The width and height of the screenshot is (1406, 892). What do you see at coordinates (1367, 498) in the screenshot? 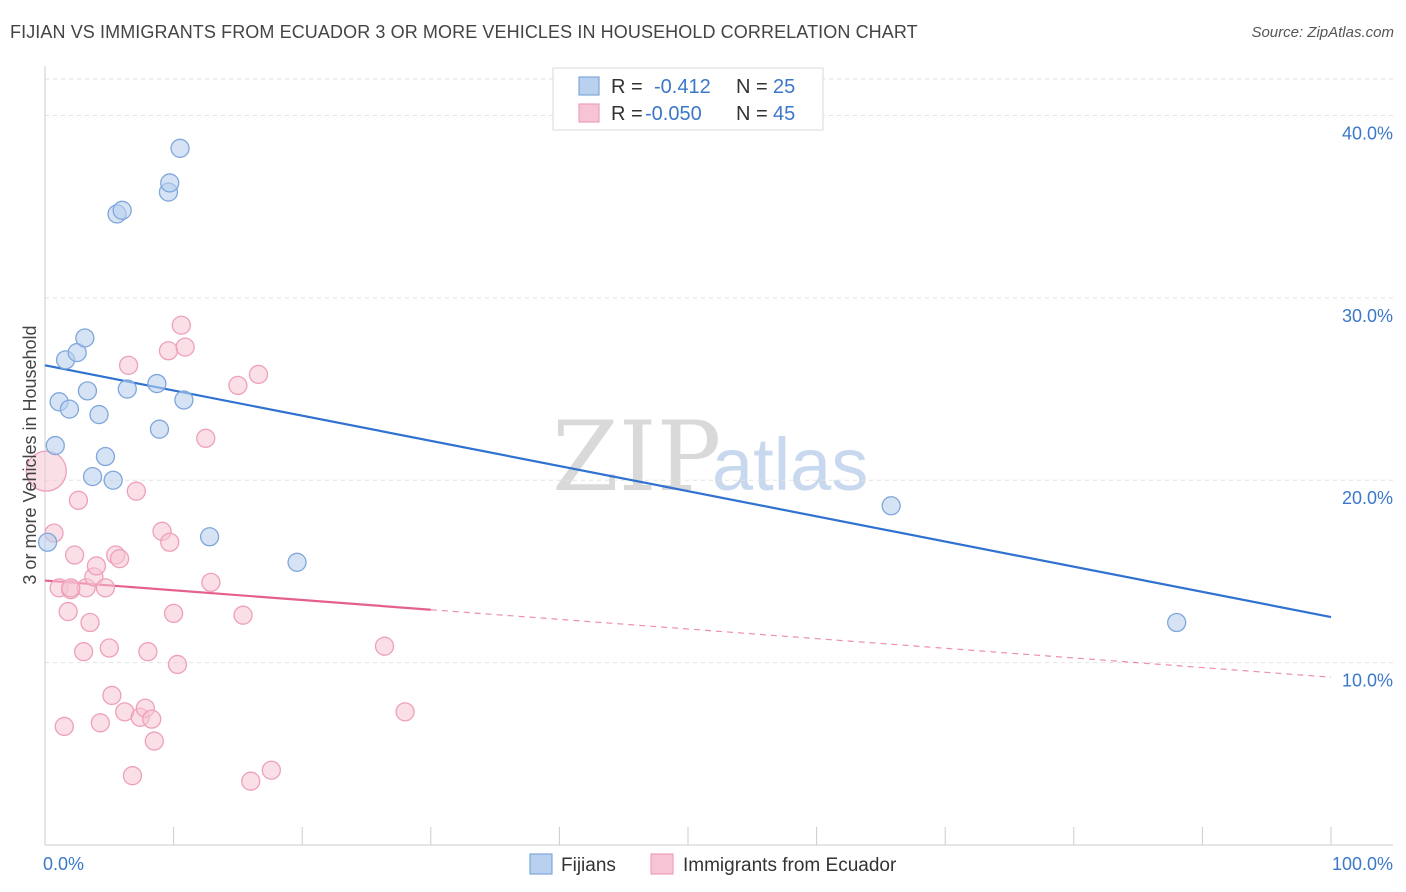
I see `y-tick-label-20: 20.0%` at bounding box center [1367, 498].